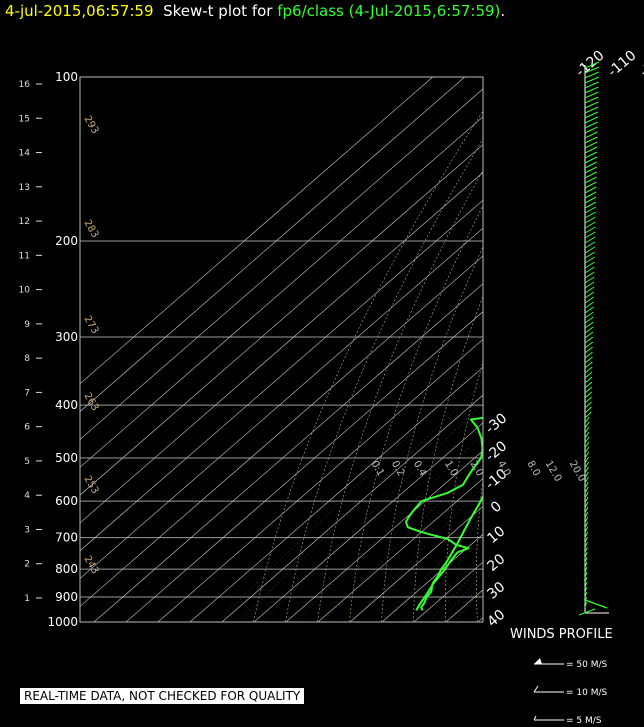 The image size is (644, 727). What do you see at coordinates (27, 325) in the screenshot?
I see `height-tick-label: 9` at bounding box center [27, 325].